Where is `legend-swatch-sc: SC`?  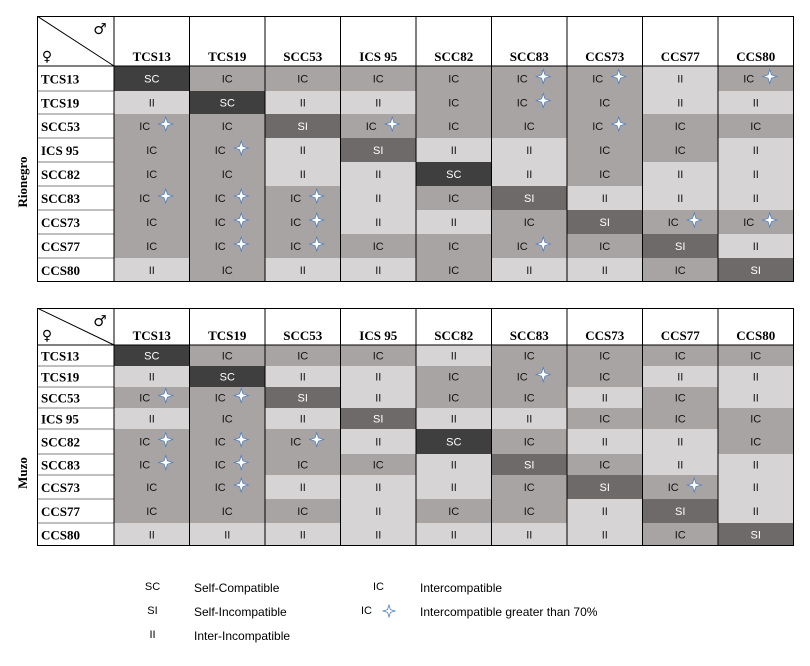 legend-swatch-sc: SC is located at coordinates (152, 587).